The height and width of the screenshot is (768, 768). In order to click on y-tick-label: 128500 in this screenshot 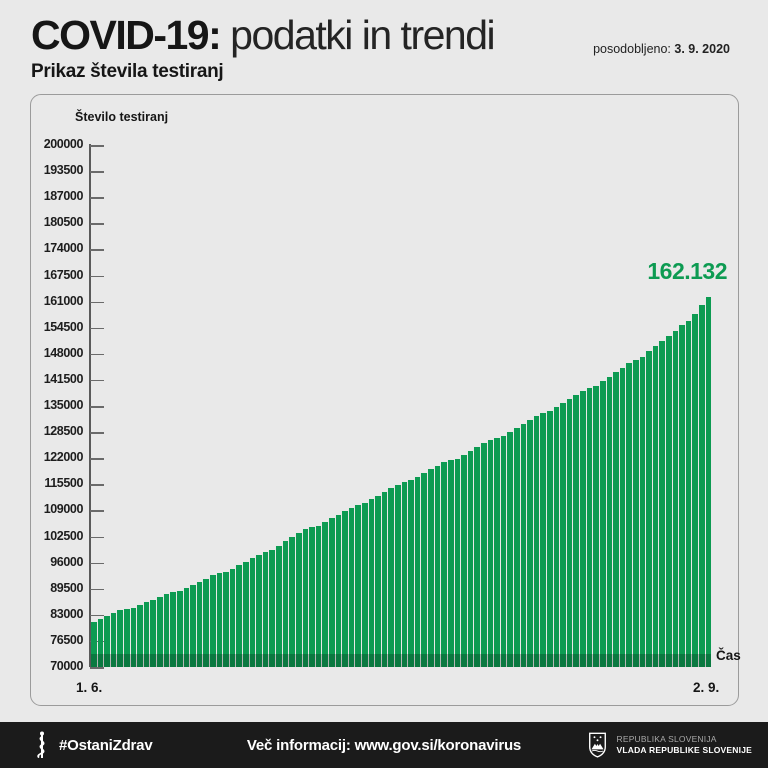, I will do `click(63, 431)`.